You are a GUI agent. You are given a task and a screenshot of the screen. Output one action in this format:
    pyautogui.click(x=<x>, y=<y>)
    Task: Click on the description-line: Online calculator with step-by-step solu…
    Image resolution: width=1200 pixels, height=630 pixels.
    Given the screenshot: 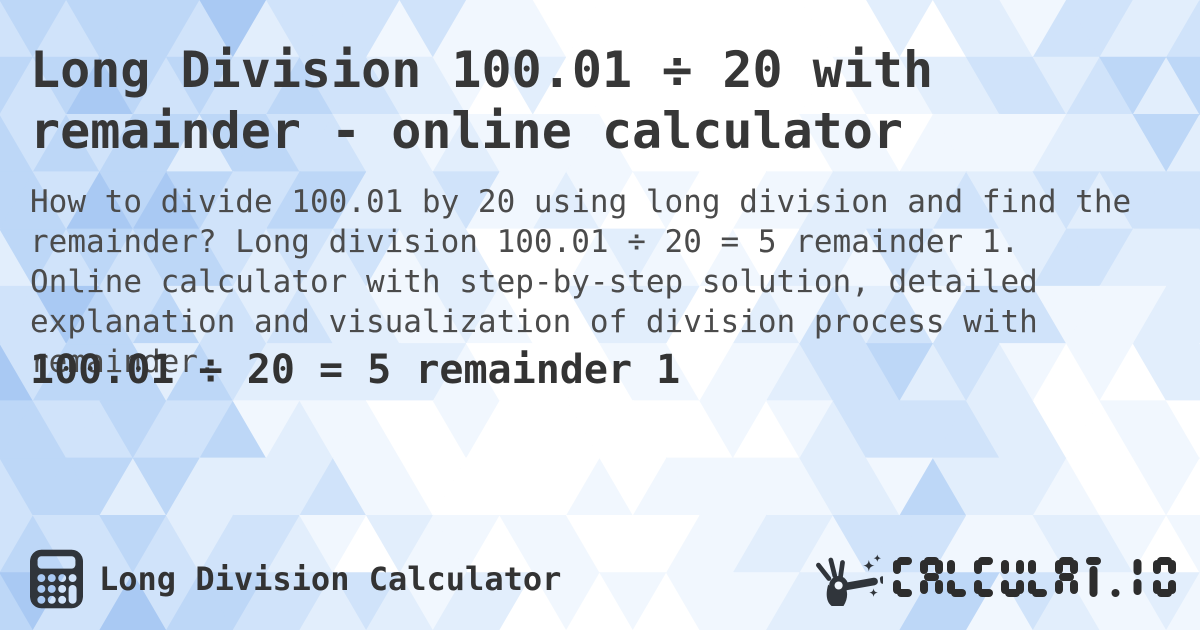 What is the action you would take?
    pyautogui.click(x=534, y=282)
    